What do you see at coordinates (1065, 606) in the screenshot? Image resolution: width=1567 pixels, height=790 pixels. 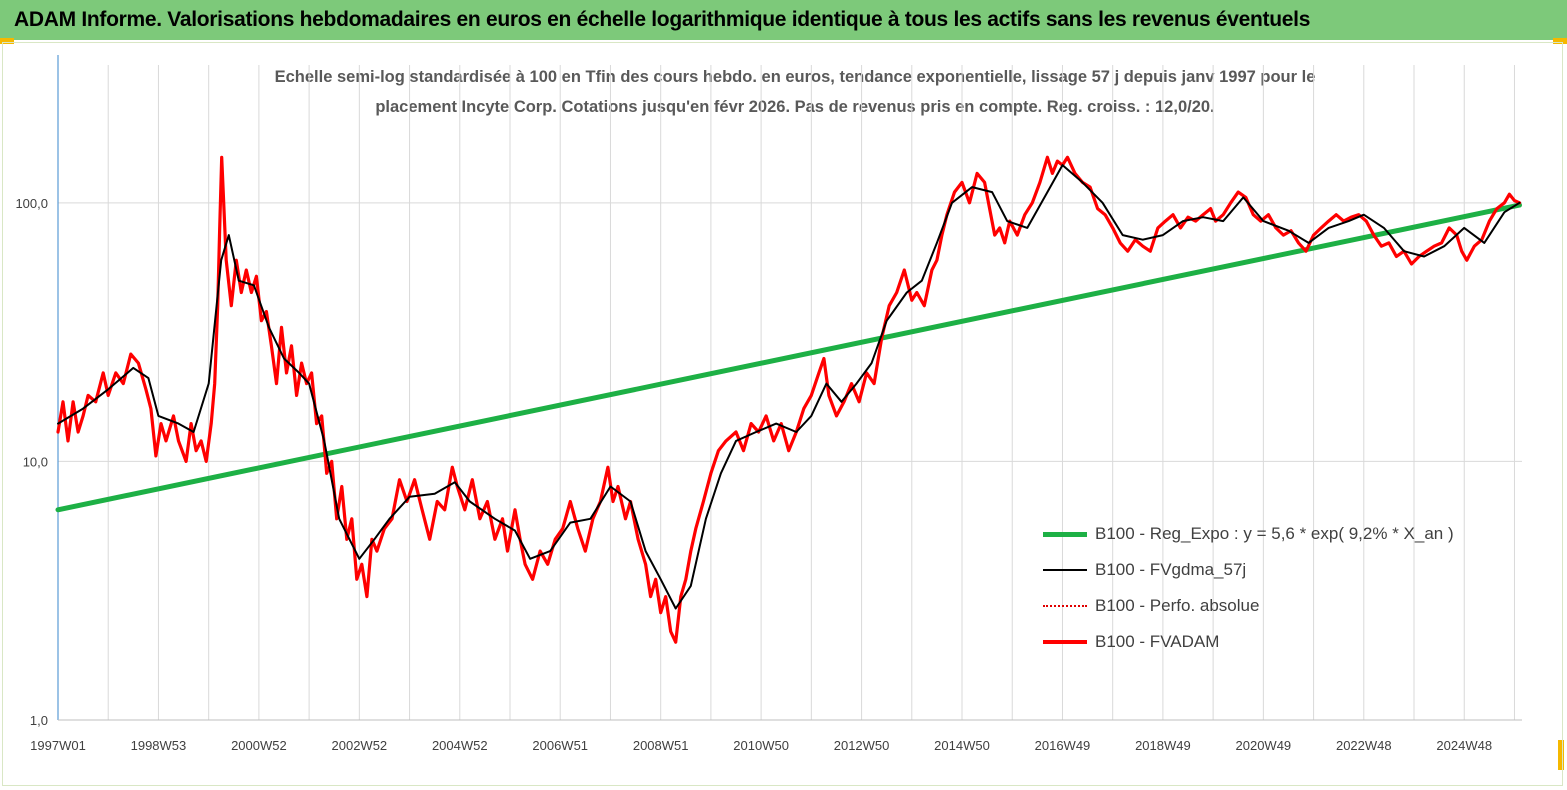 I see `legend-swatch-perfo` at bounding box center [1065, 606].